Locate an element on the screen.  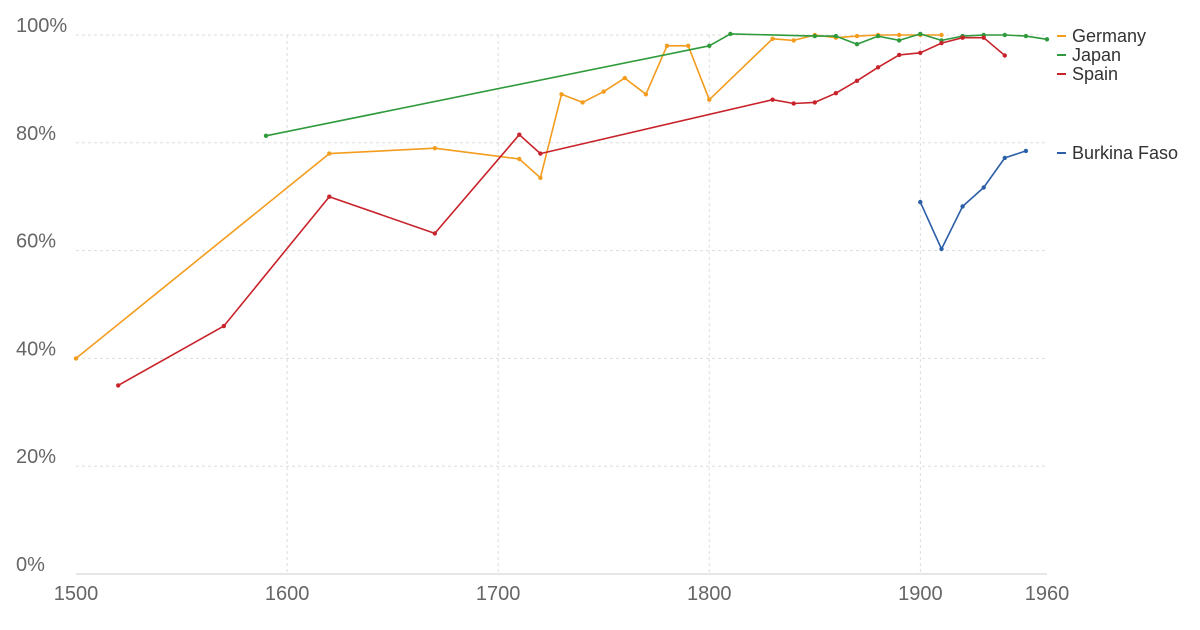
legend-label: Japan is located at coordinates (1096, 55).